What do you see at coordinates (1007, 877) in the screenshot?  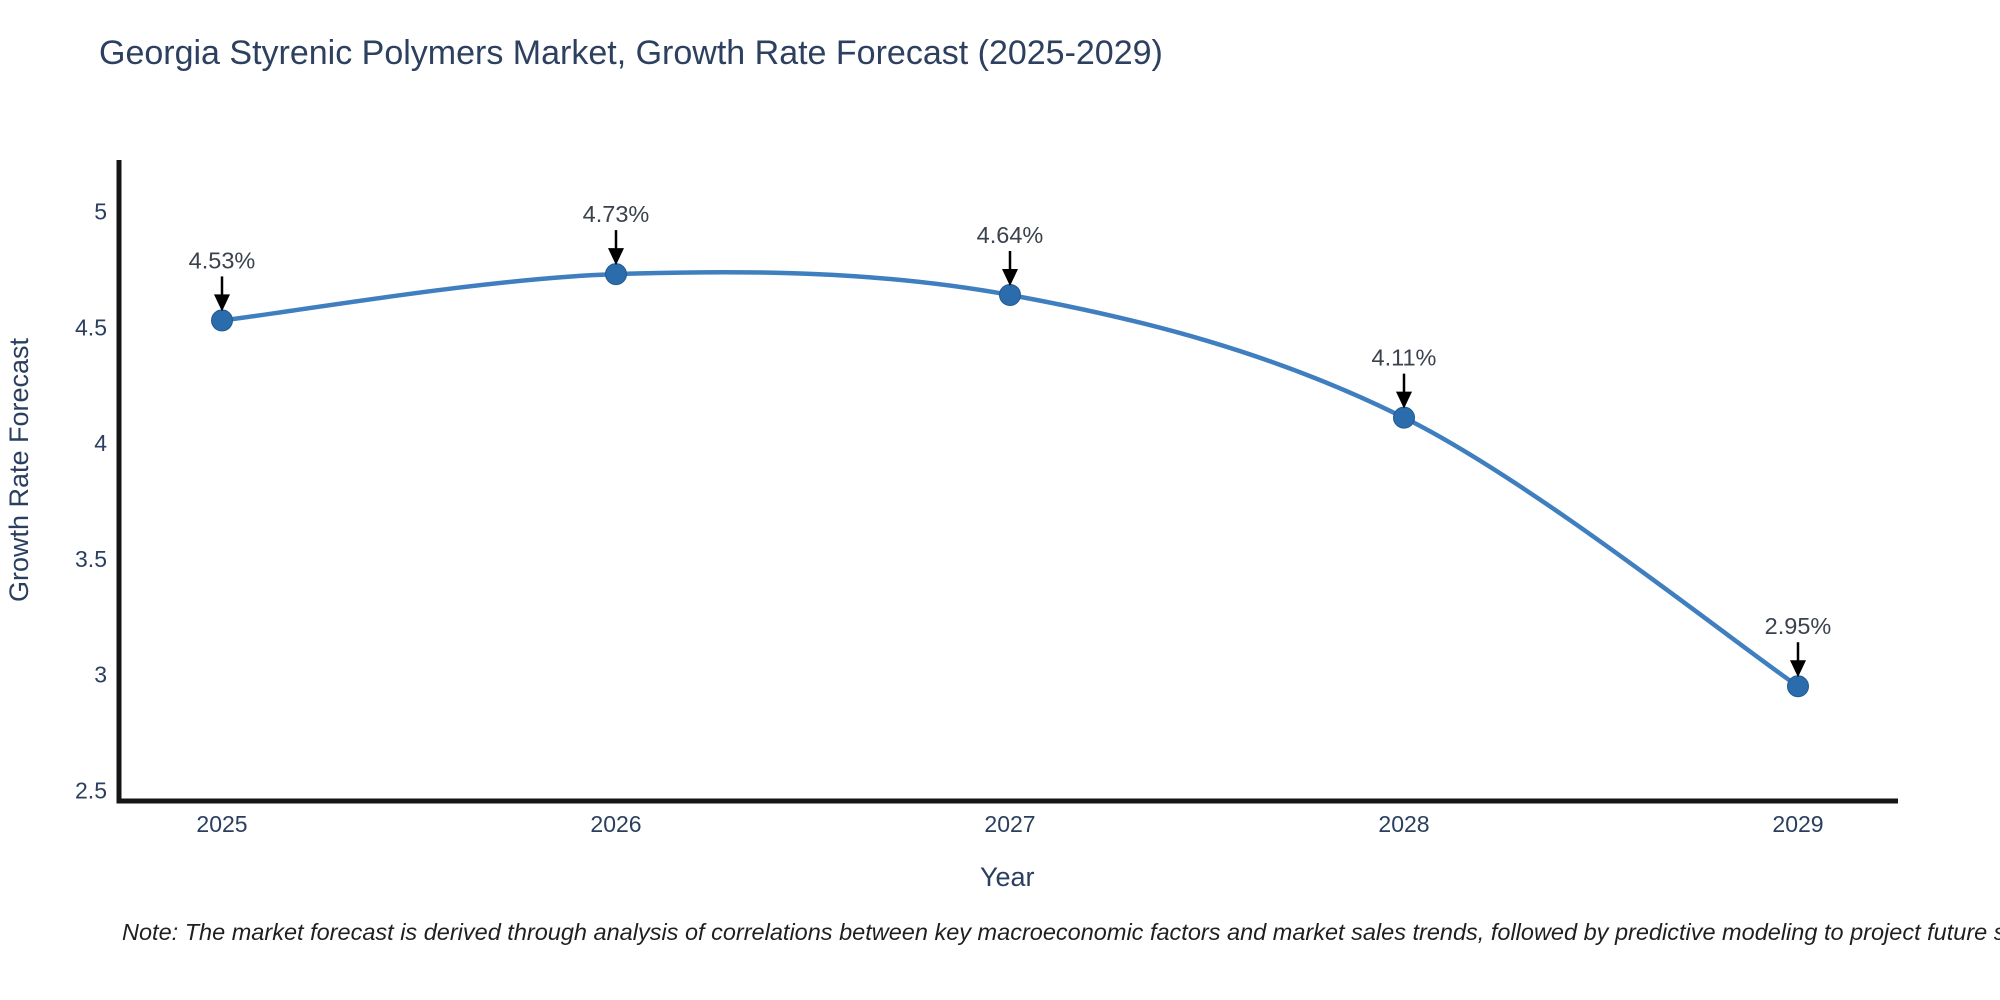 I see `x-axis-title: Year` at bounding box center [1007, 877].